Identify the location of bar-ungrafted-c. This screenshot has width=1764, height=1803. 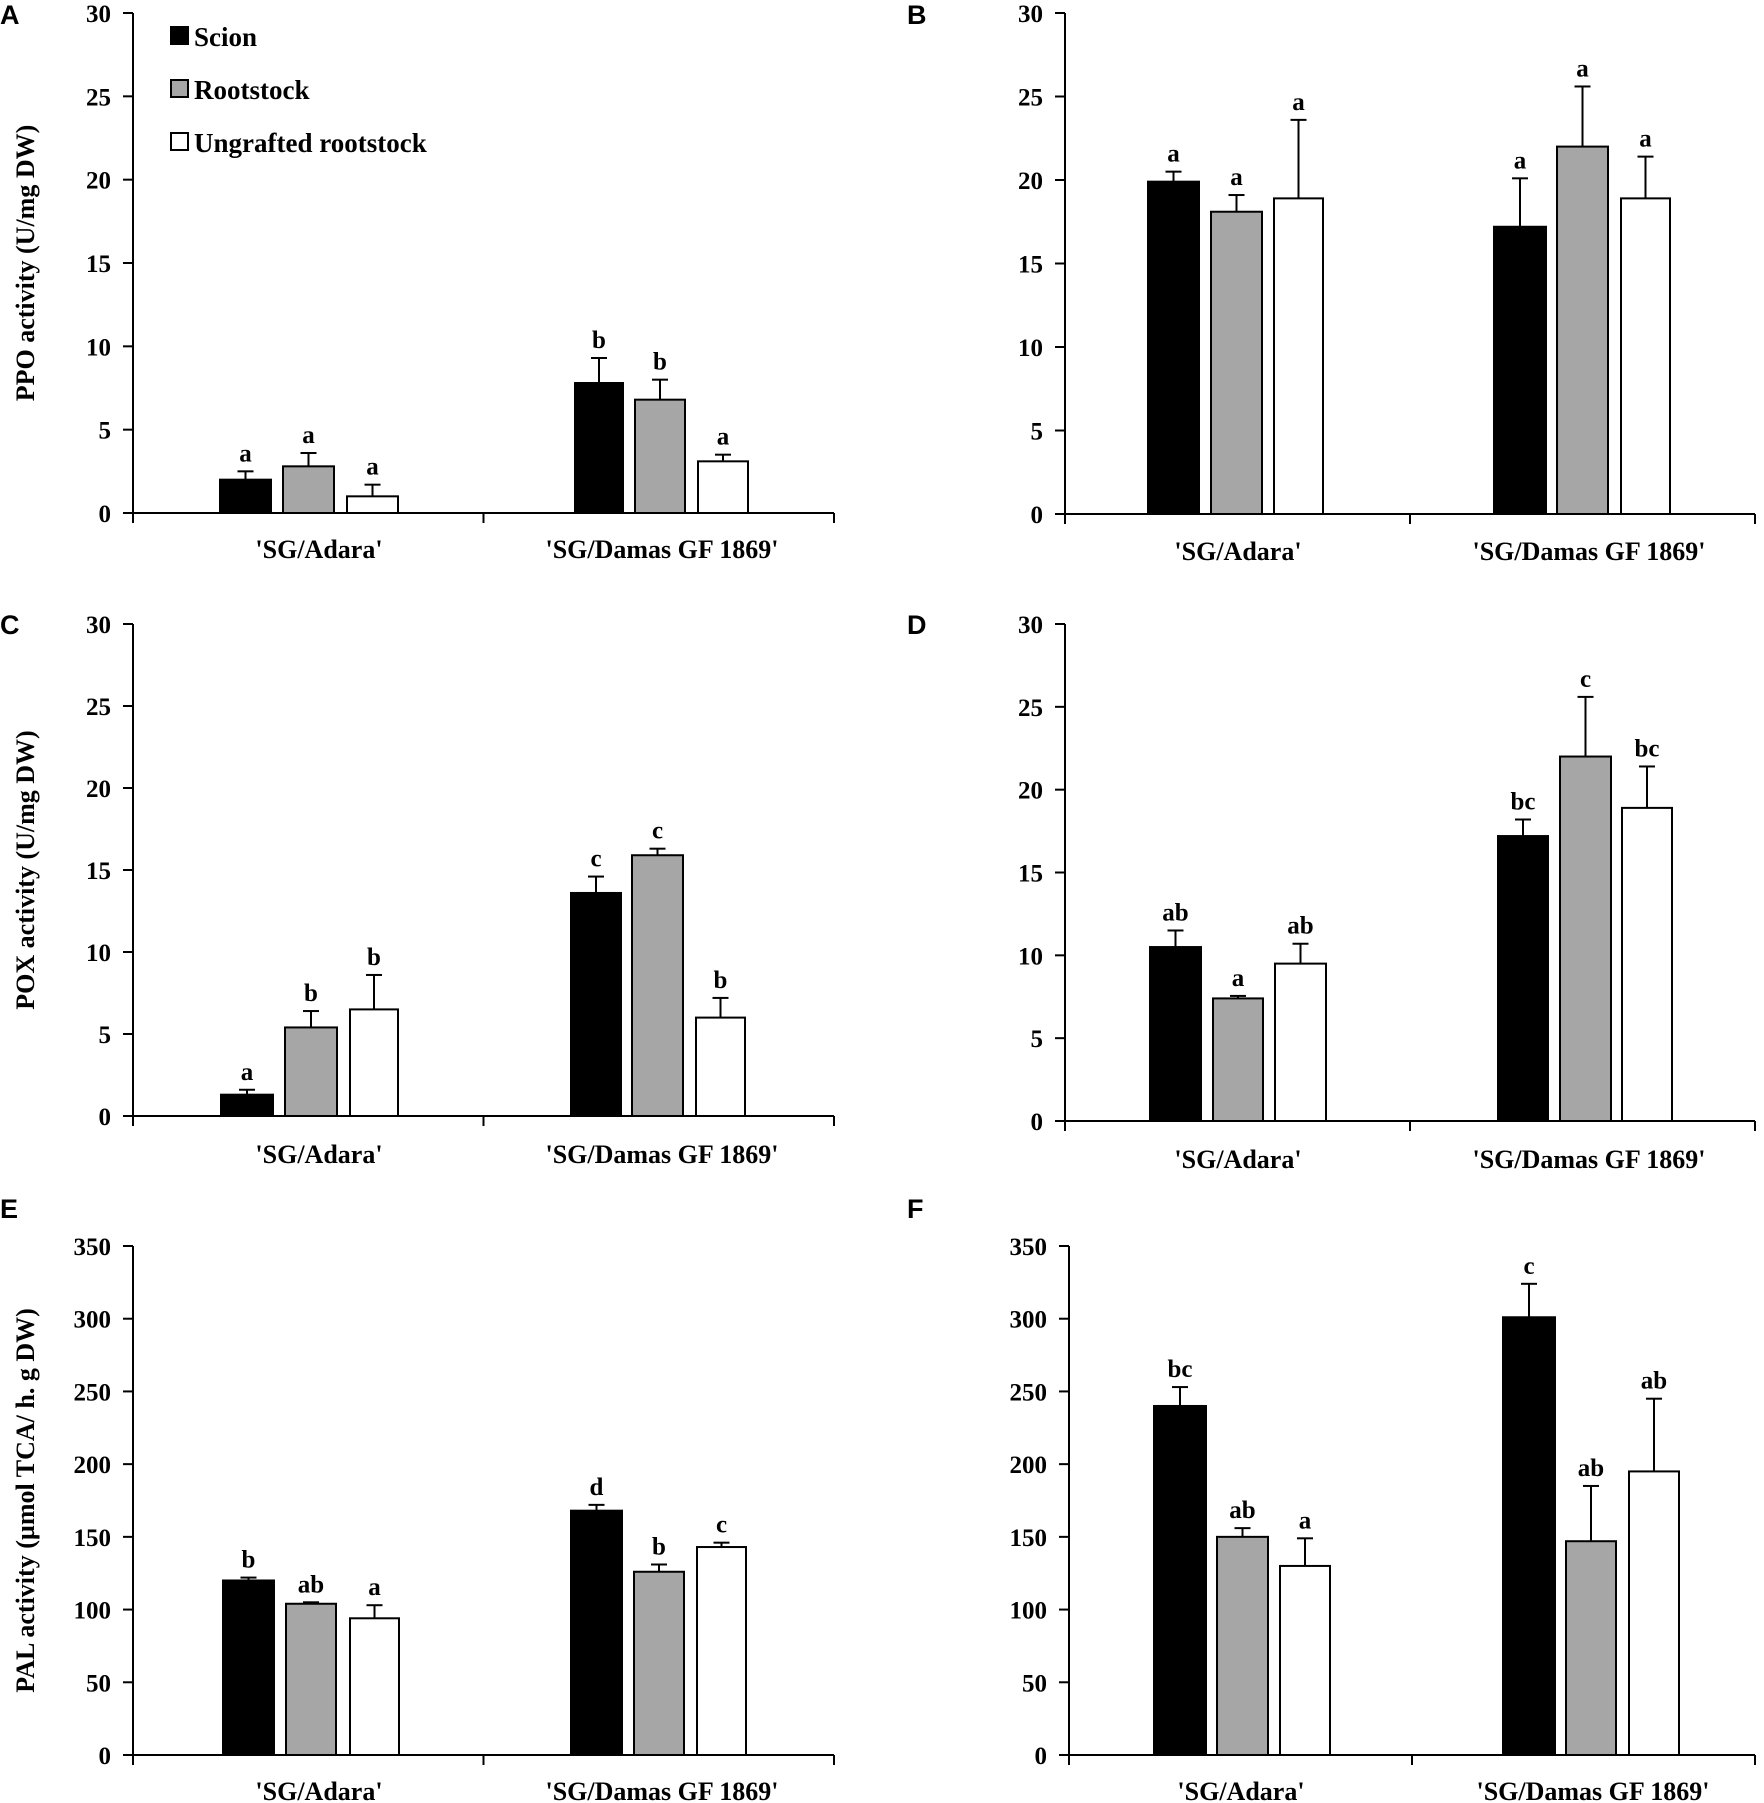
(720, 1066).